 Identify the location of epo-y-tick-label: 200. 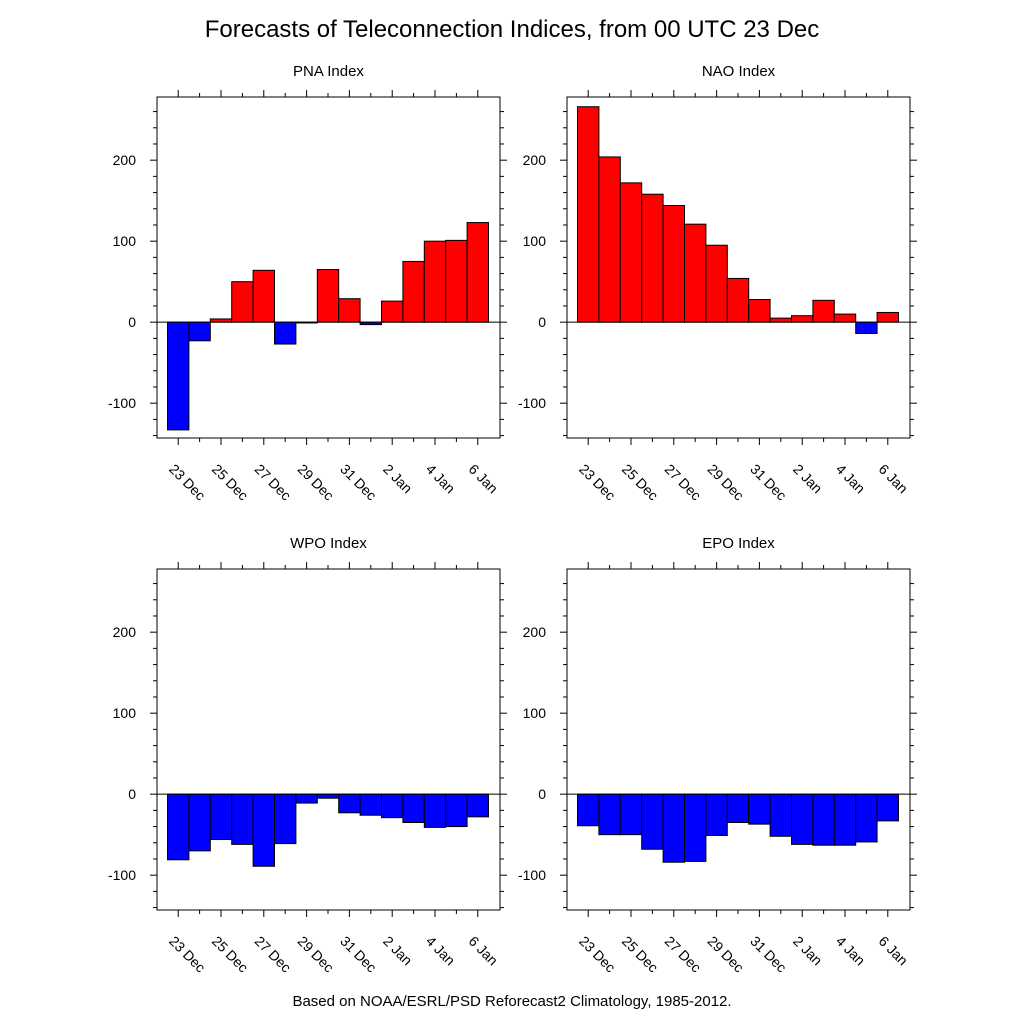
(535, 632).